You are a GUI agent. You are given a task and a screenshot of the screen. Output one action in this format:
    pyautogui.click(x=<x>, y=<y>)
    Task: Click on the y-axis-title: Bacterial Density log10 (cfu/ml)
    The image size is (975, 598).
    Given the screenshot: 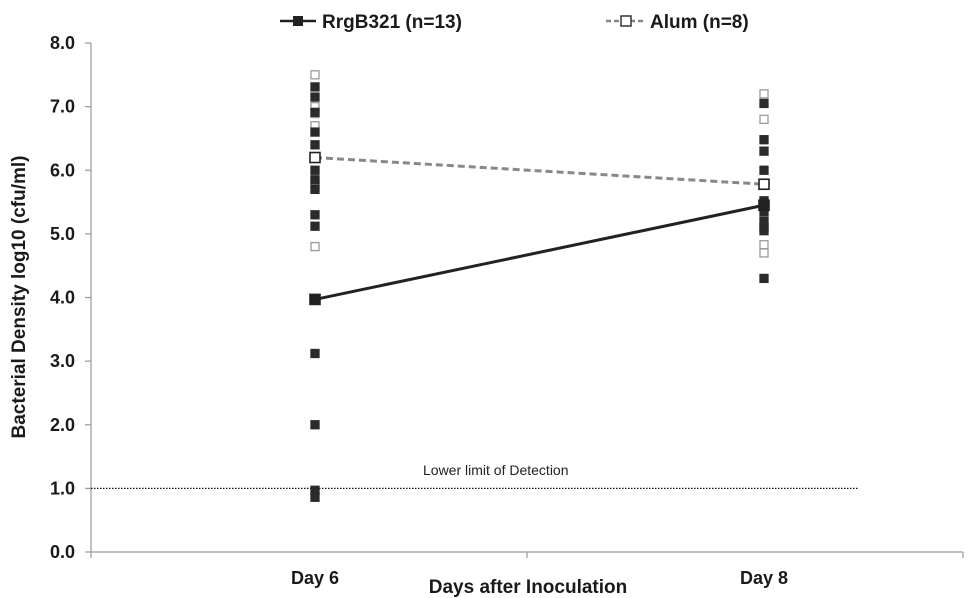 What is the action you would take?
    pyautogui.click(x=19, y=297)
    